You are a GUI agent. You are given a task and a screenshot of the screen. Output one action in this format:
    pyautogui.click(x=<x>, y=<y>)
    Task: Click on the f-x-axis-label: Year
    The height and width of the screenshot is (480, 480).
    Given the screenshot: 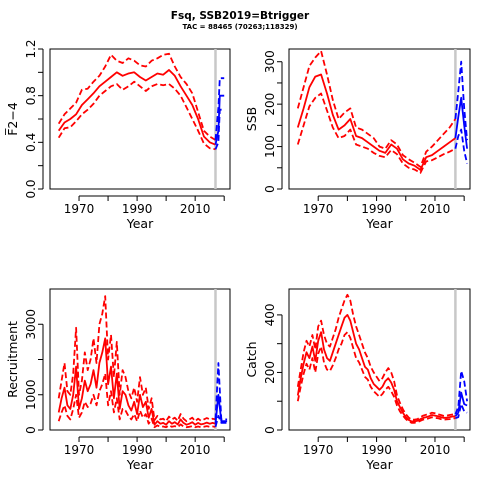 What is the action you would take?
    pyautogui.click(x=140, y=223)
    